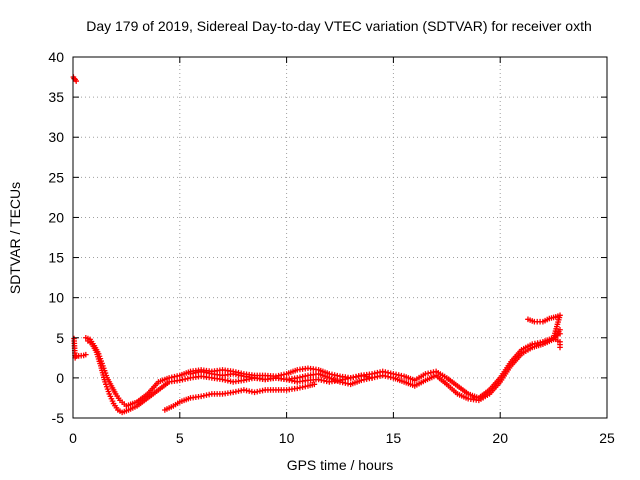  What do you see at coordinates (60, 338) in the screenshot?
I see `y-tick-label: 5` at bounding box center [60, 338].